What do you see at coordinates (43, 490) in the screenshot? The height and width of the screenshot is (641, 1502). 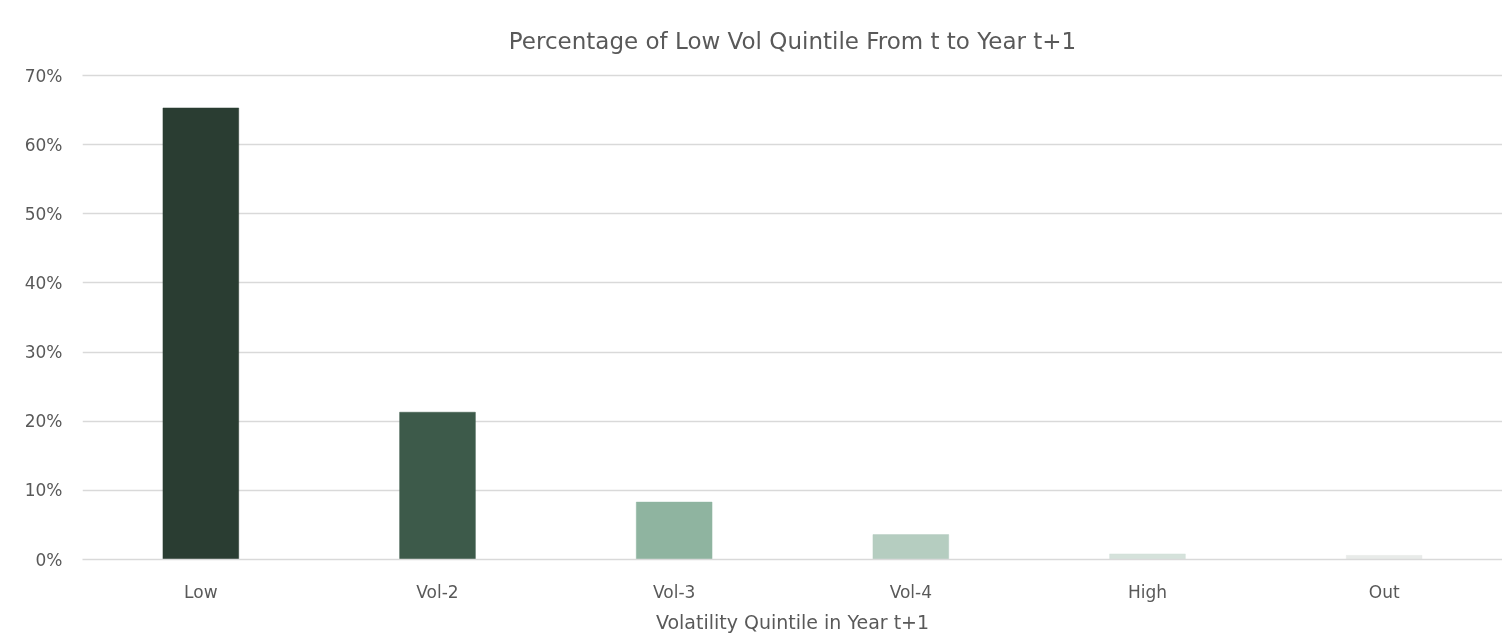 I see `y-tick-label: 10%` at bounding box center [43, 490].